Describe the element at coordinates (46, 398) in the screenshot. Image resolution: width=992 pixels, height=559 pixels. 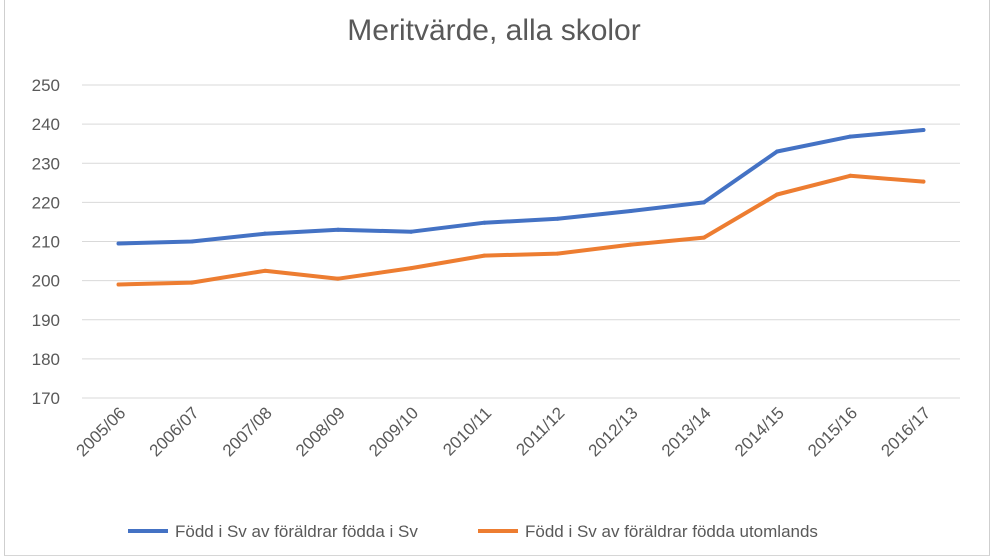
I see `y-tick-label: 170` at that location.